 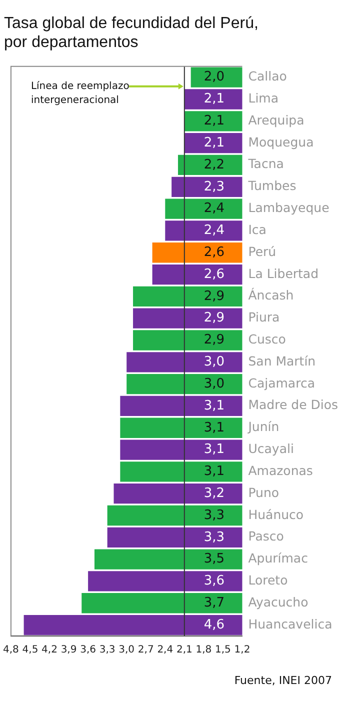 What do you see at coordinates (242, 650) in the screenshot?
I see `x-tick-label: 1,2` at bounding box center [242, 650].